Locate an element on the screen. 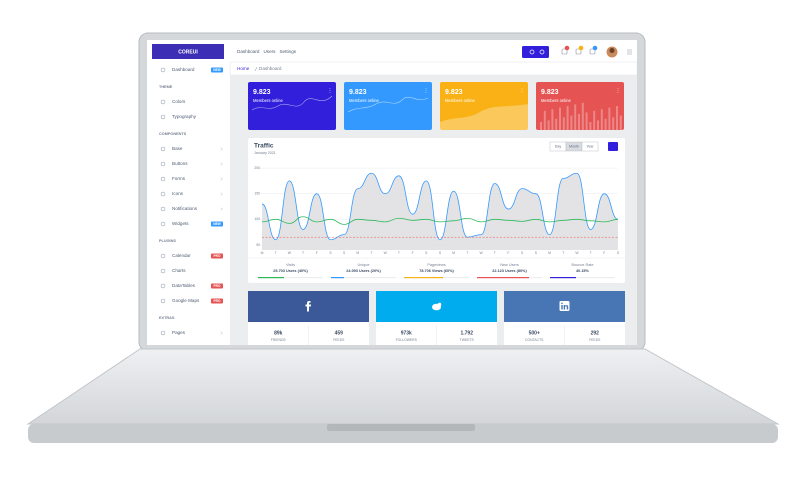  y-tick-label: 150 is located at coordinates (257, 194).